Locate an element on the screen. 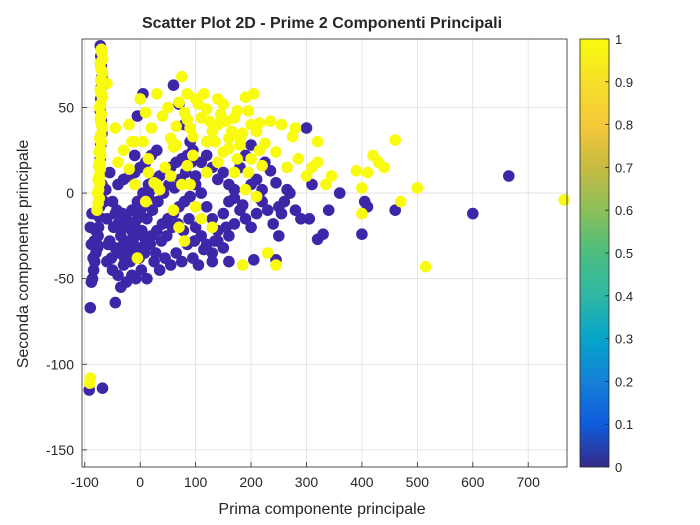  colorbar-tick-label: 0.6 is located at coordinates (624, 210).